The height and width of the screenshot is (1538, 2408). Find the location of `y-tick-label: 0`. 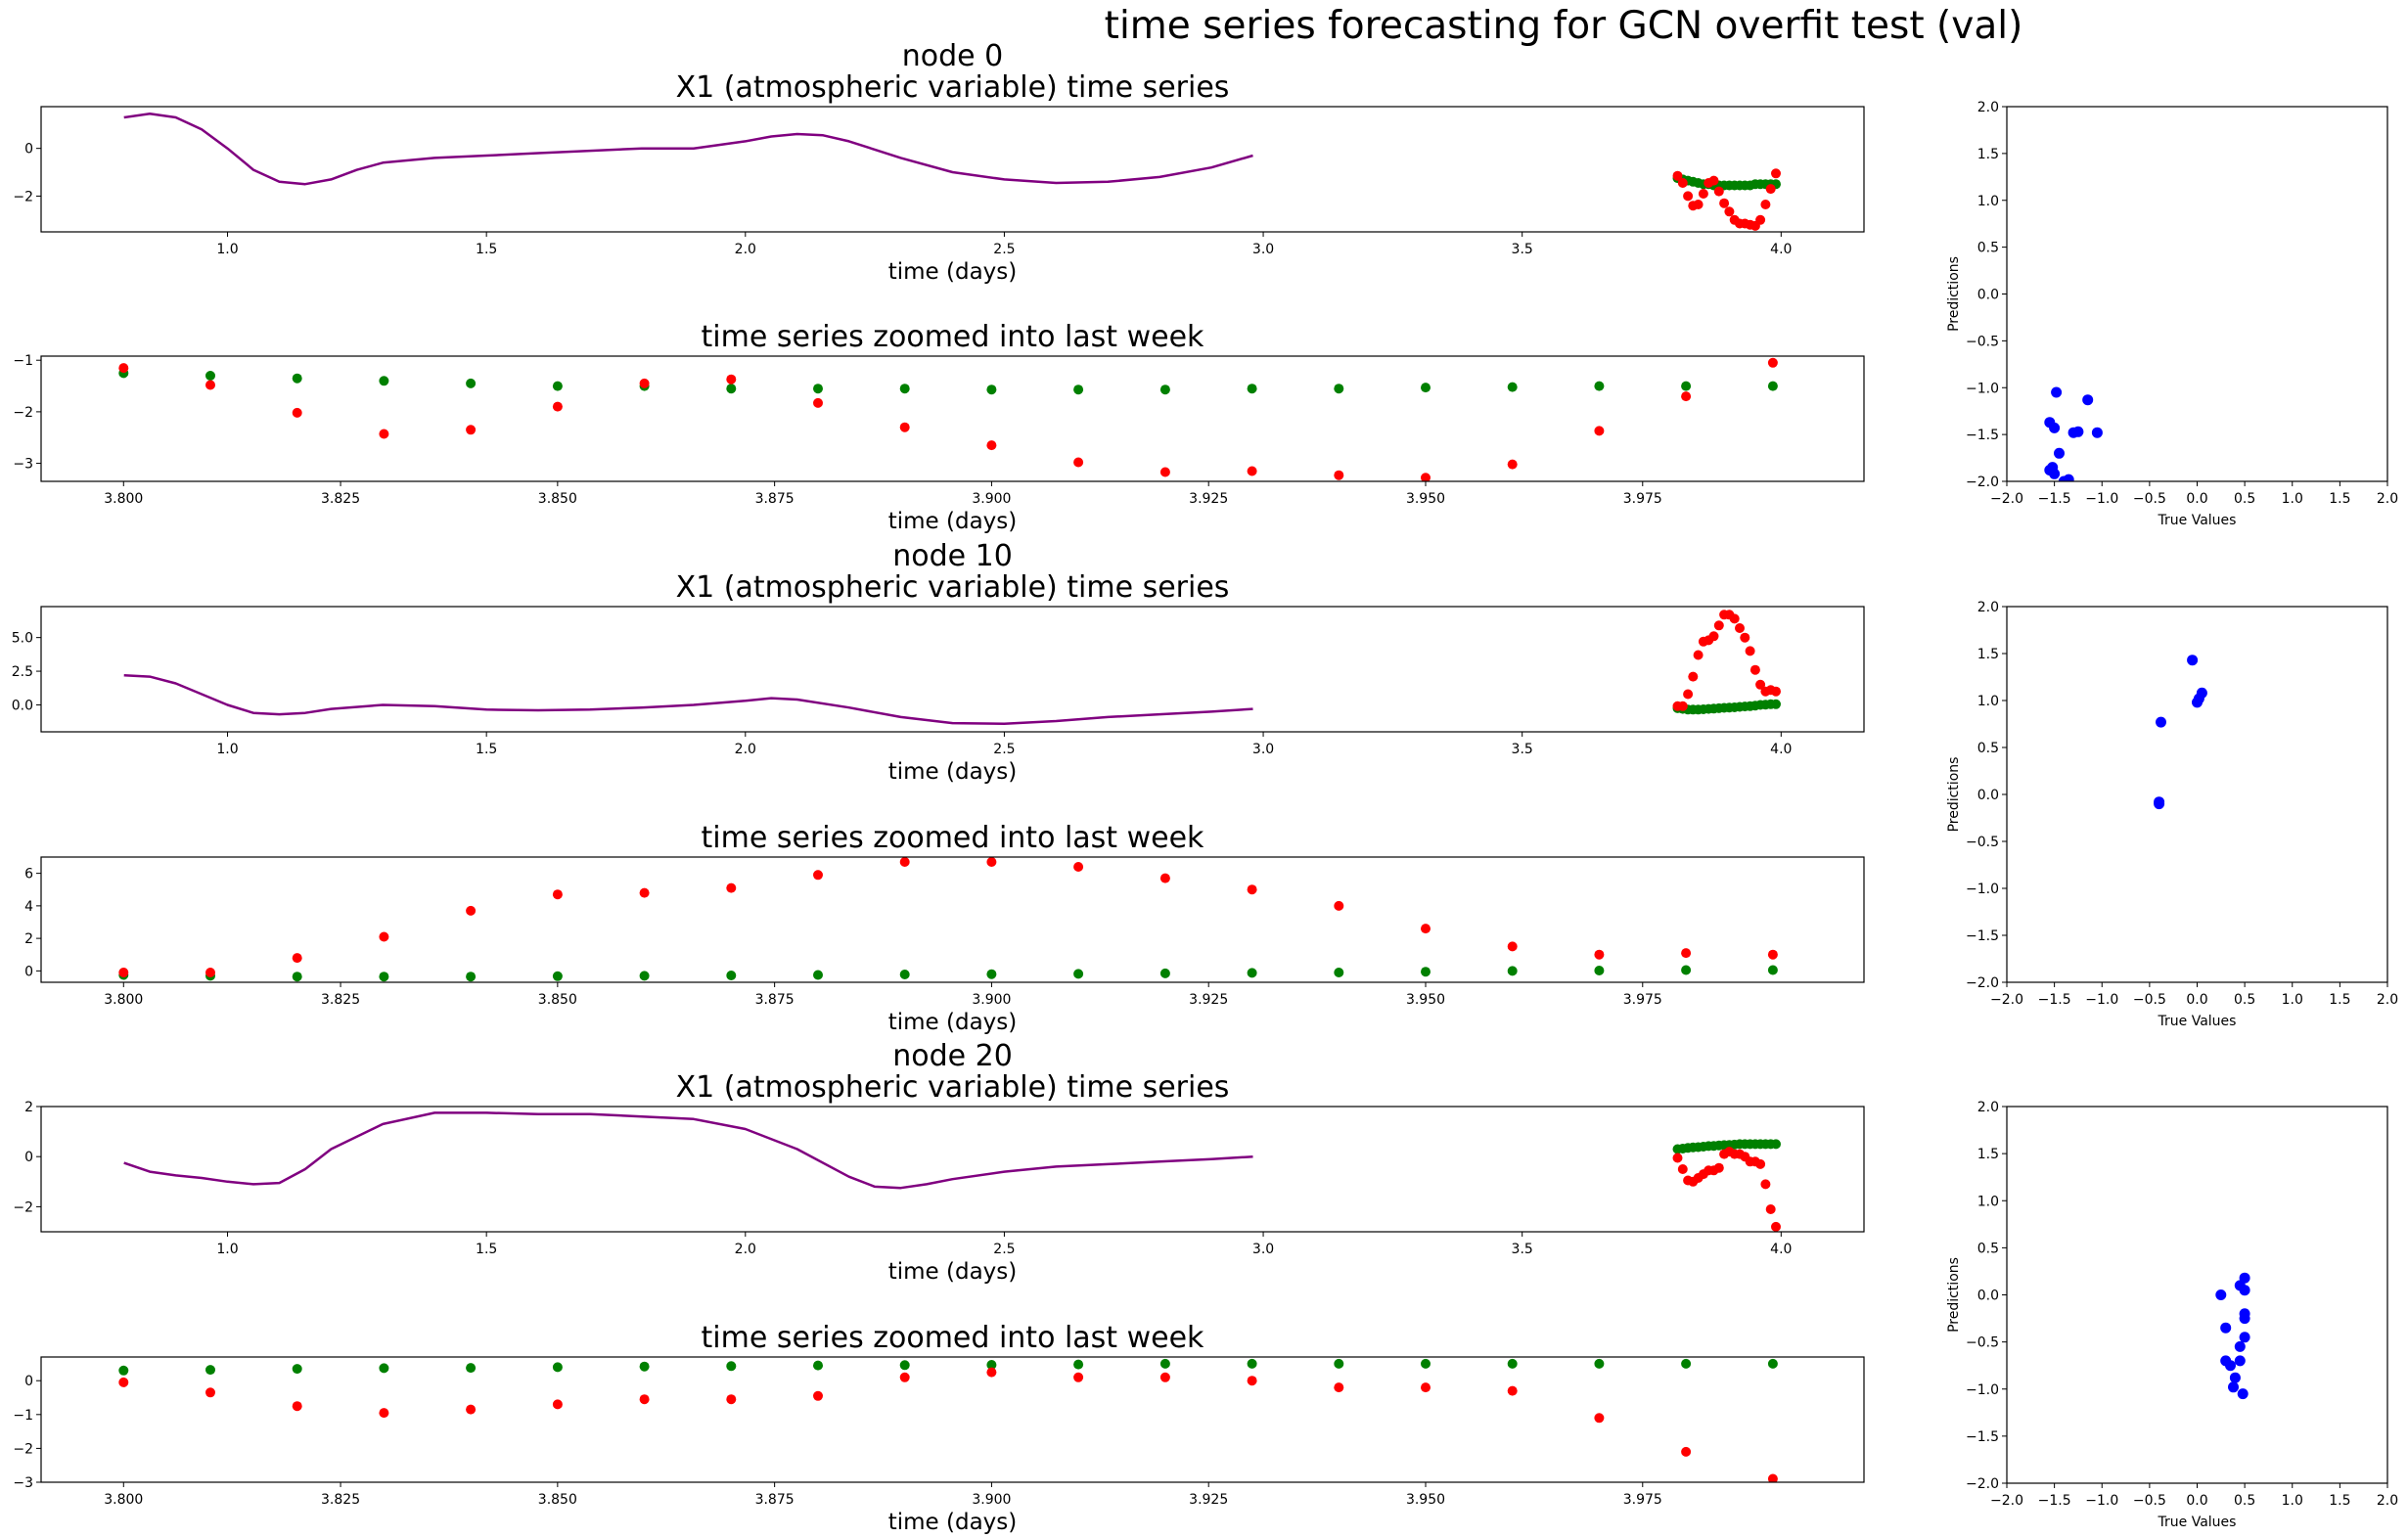

y-tick-label: 0 is located at coordinates (28, 150).